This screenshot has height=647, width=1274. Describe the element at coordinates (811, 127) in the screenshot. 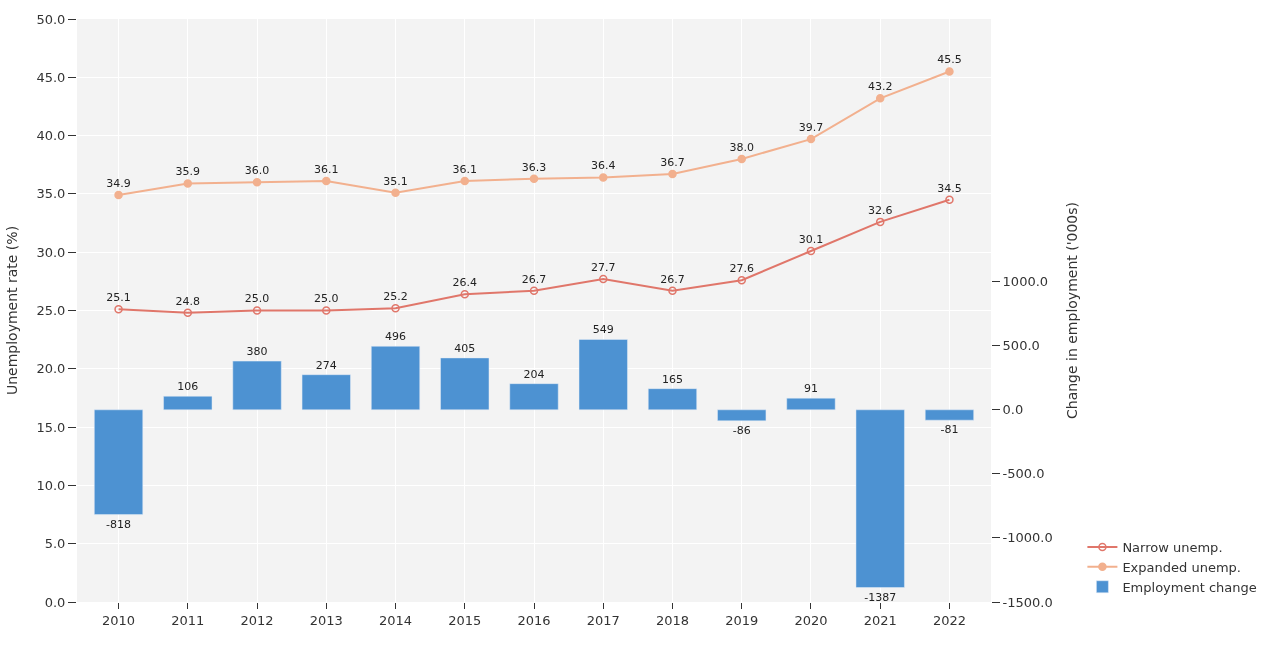

I see `data-label: 39.7` at that location.